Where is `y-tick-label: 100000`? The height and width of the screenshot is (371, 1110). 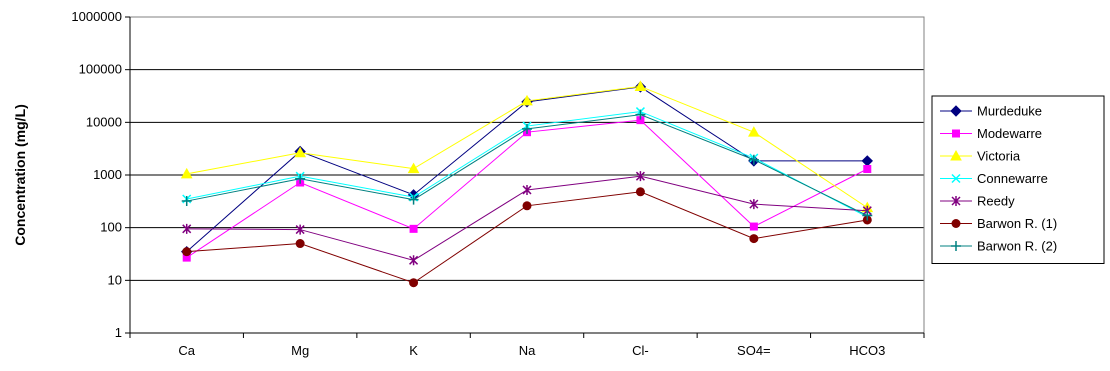 y-tick-label: 100000 is located at coordinates (100, 69).